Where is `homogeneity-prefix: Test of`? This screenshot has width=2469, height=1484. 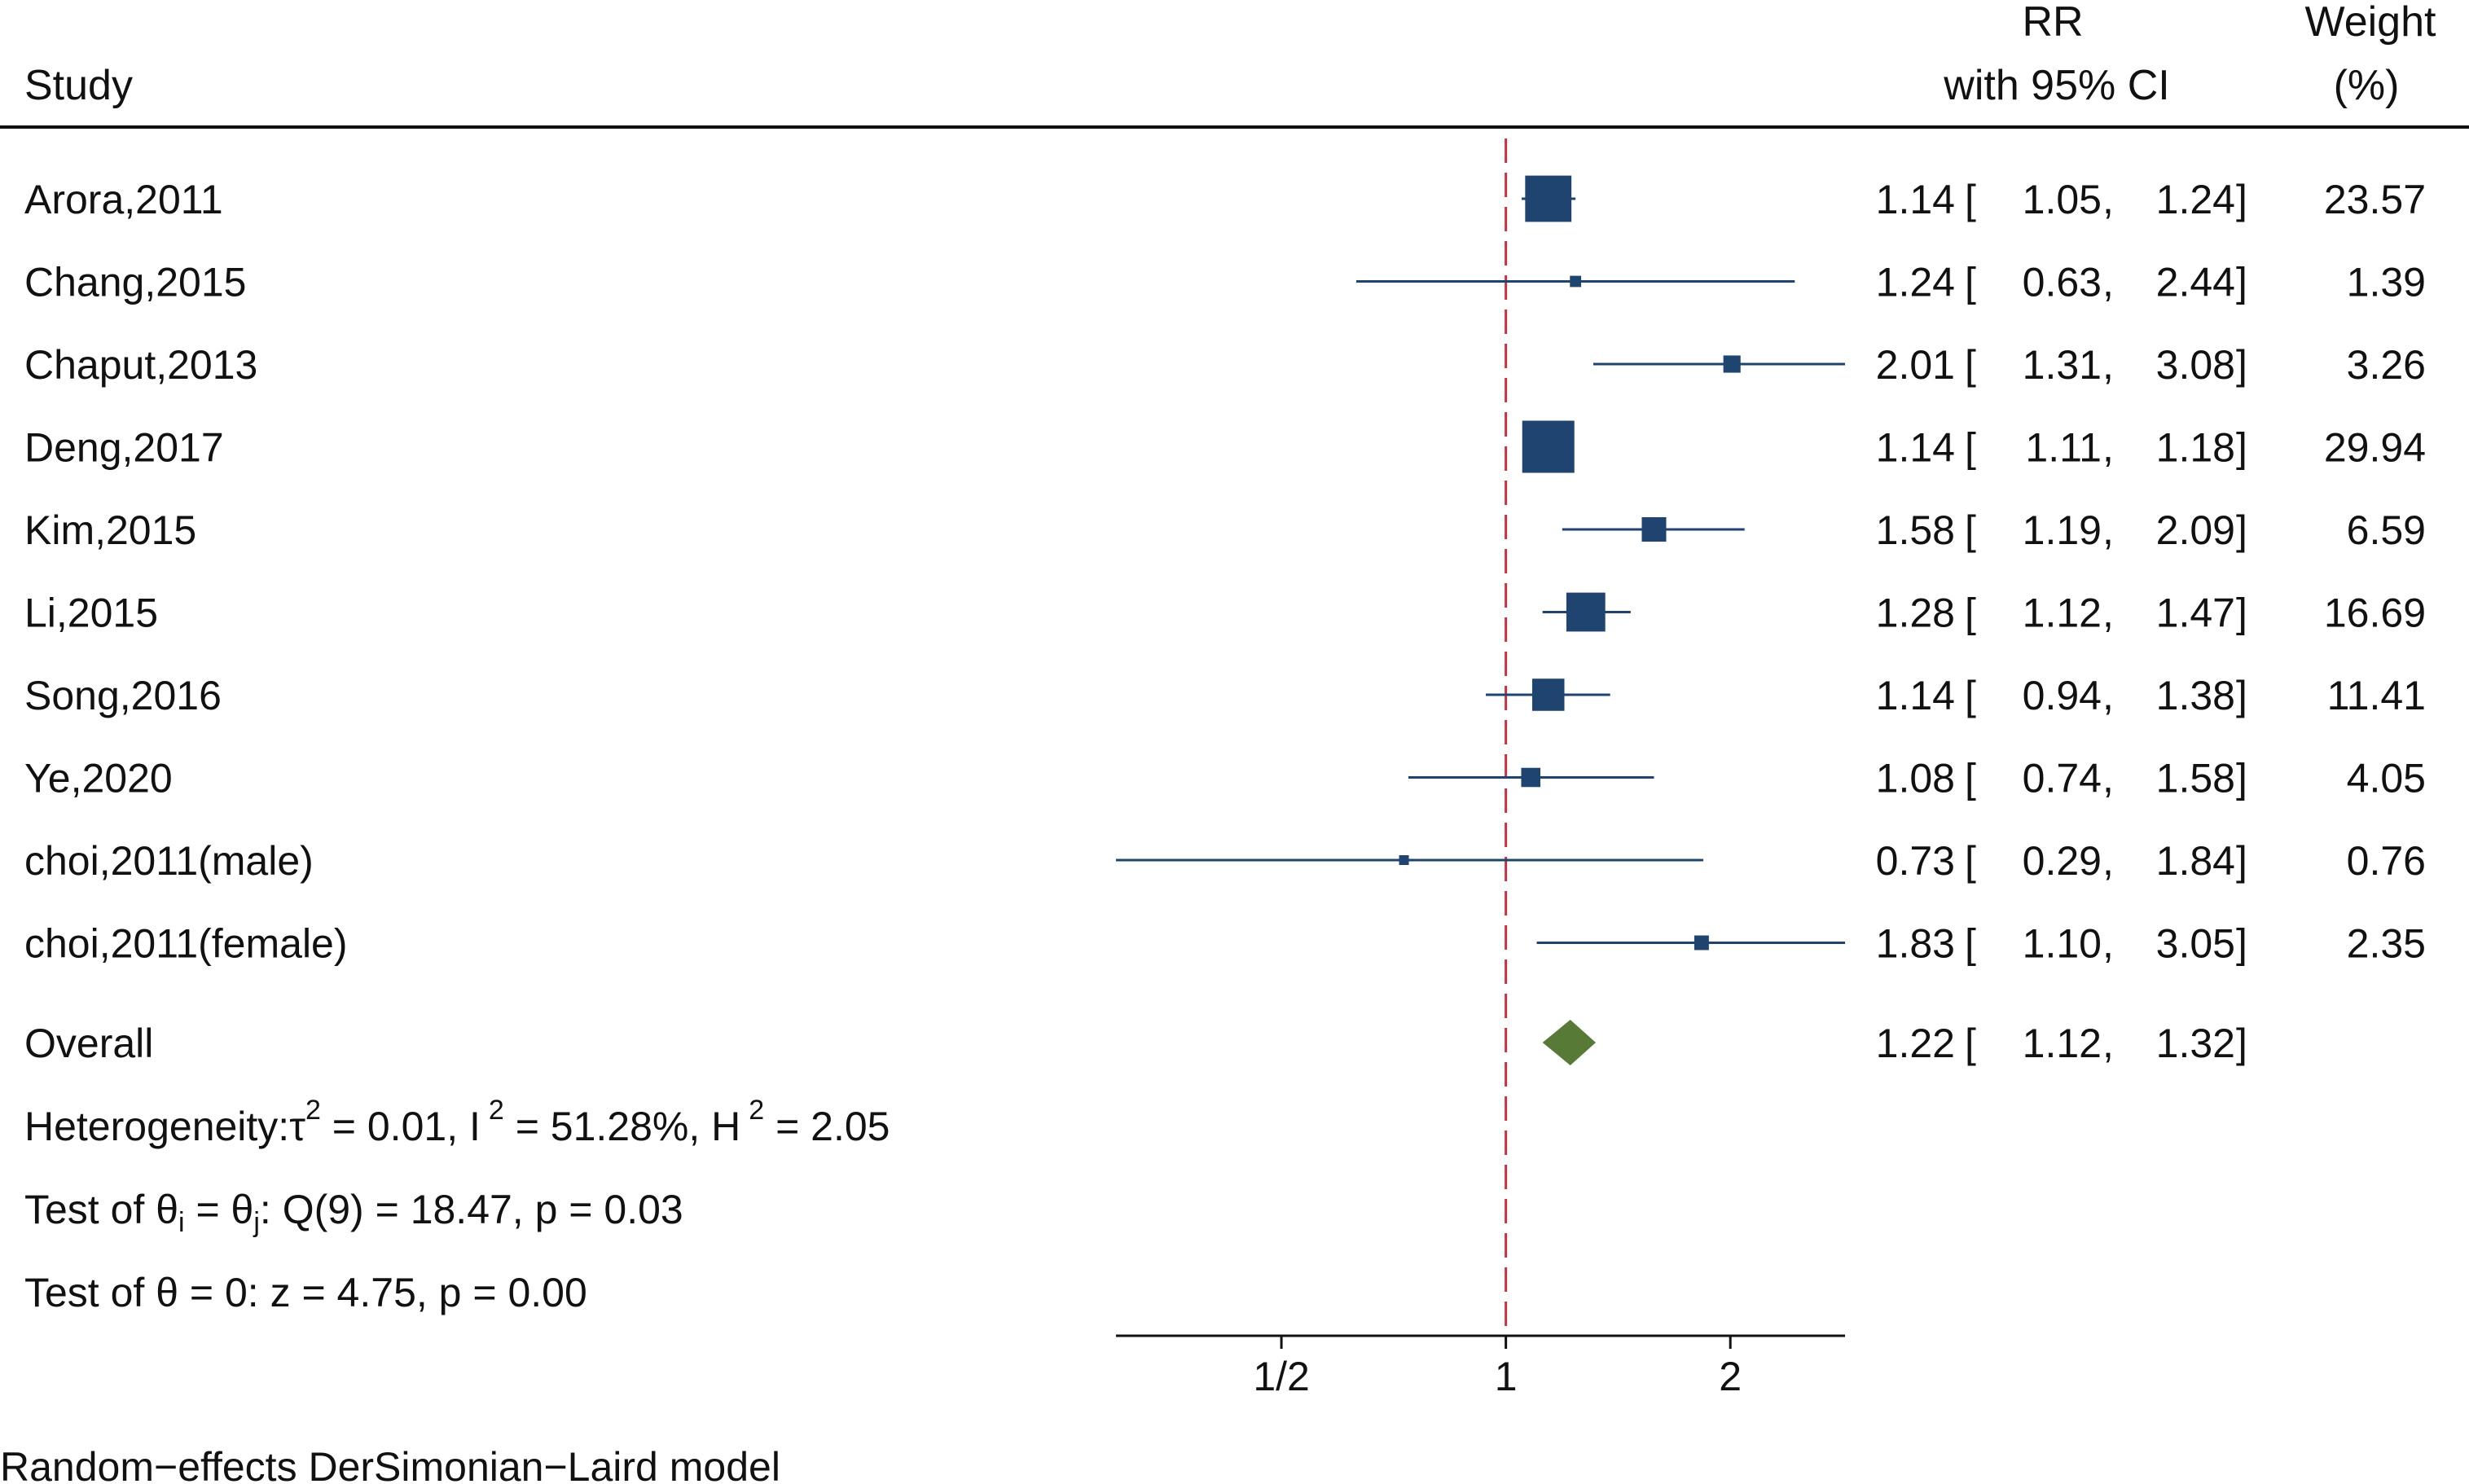 homogeneity-prefix: Test of is located at coordinates (90, 1209).